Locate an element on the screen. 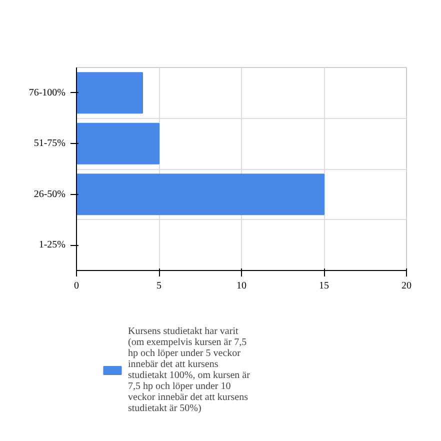 This screenshot has height=441, width=441. y-tick-label: 76-100% is located at coordinates (47, 92).